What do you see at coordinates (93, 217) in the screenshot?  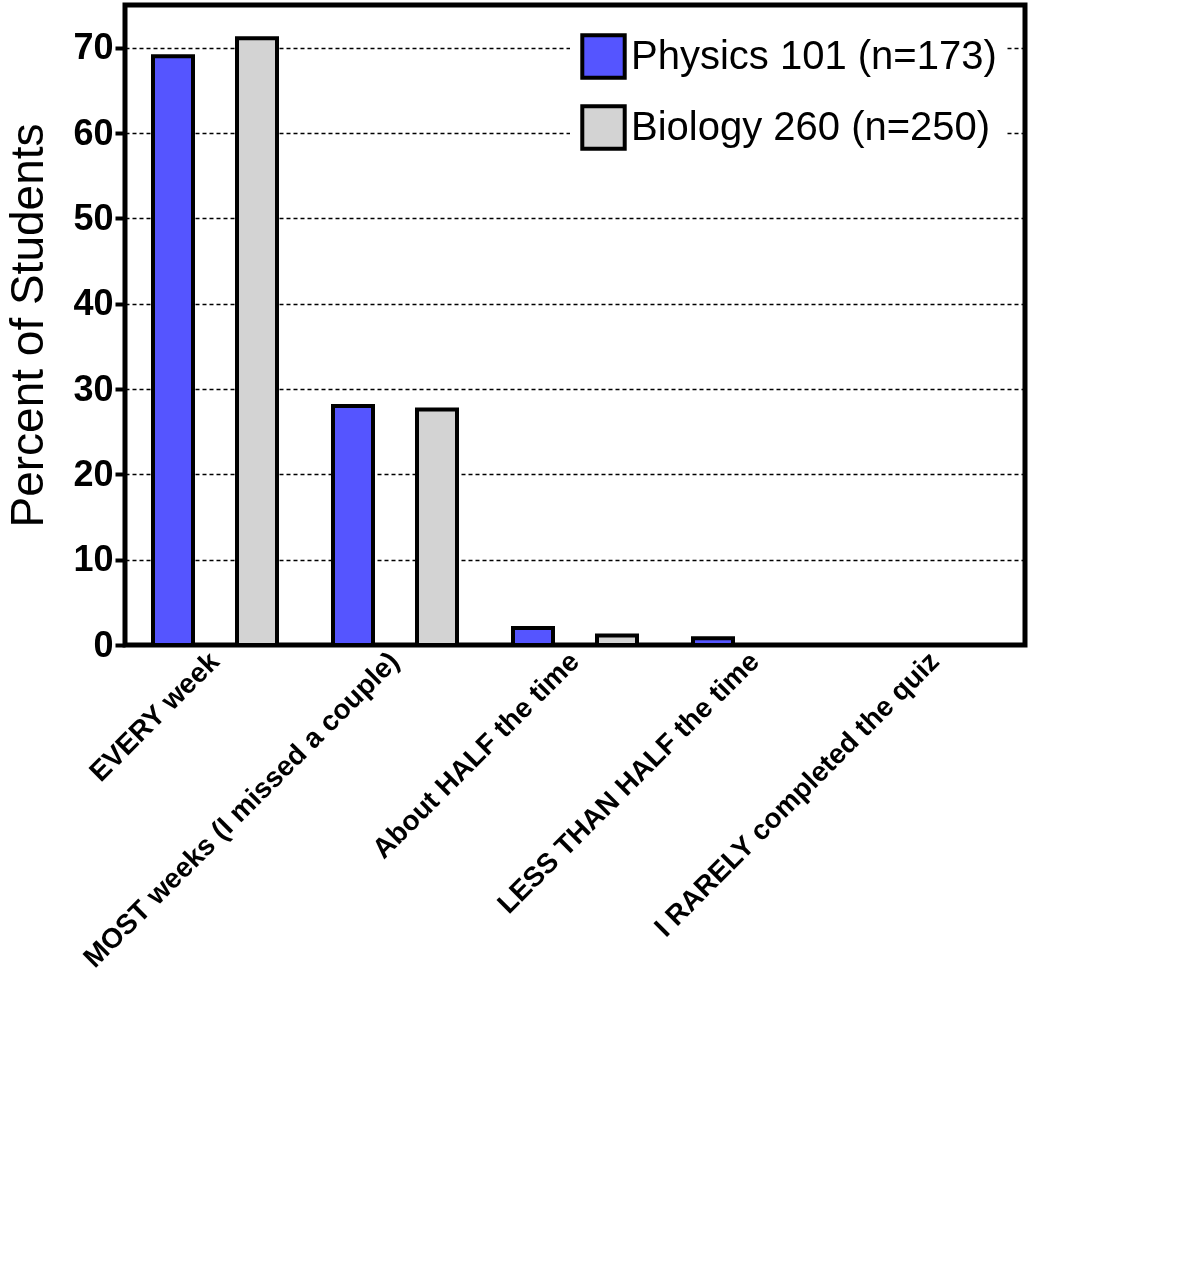 I see `y-tick-label: 50` at bounding box center [93, 217].